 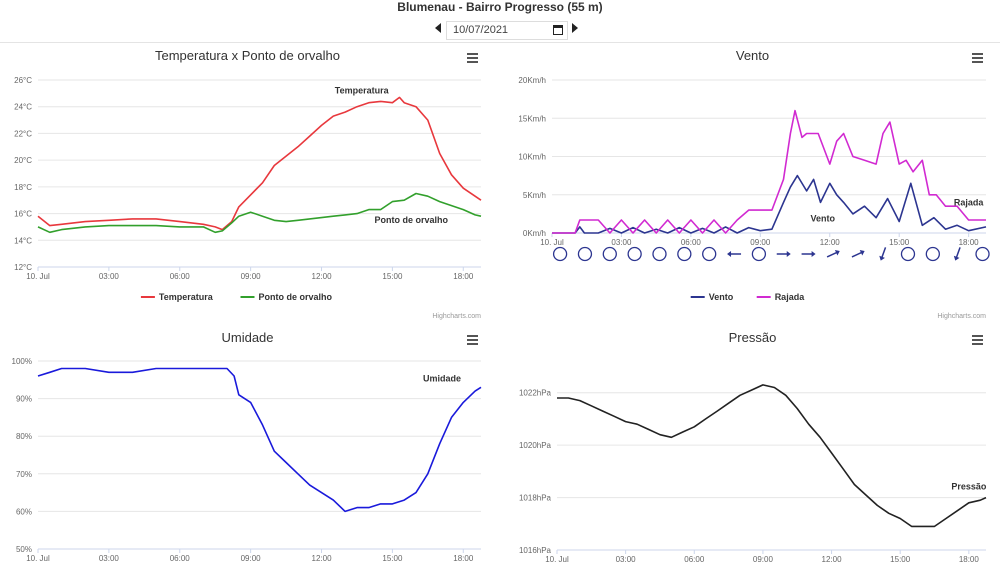 I want to click on legend-item-rajada: Rajada, so click(x=781, y=297).